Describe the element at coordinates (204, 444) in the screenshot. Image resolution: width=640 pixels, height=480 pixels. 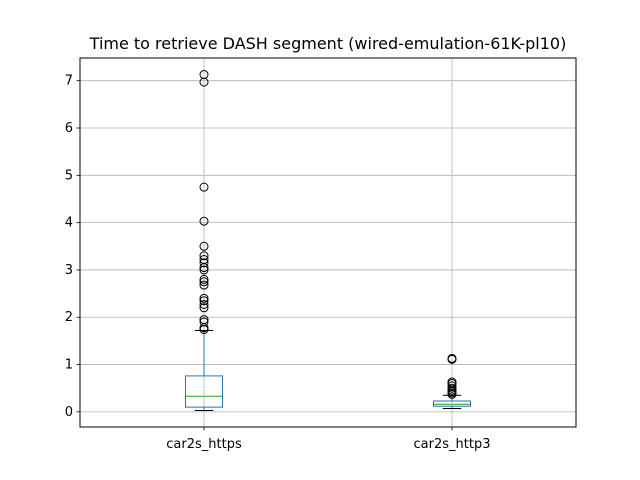
I see `x-tick-label: car2s_https` at that location.